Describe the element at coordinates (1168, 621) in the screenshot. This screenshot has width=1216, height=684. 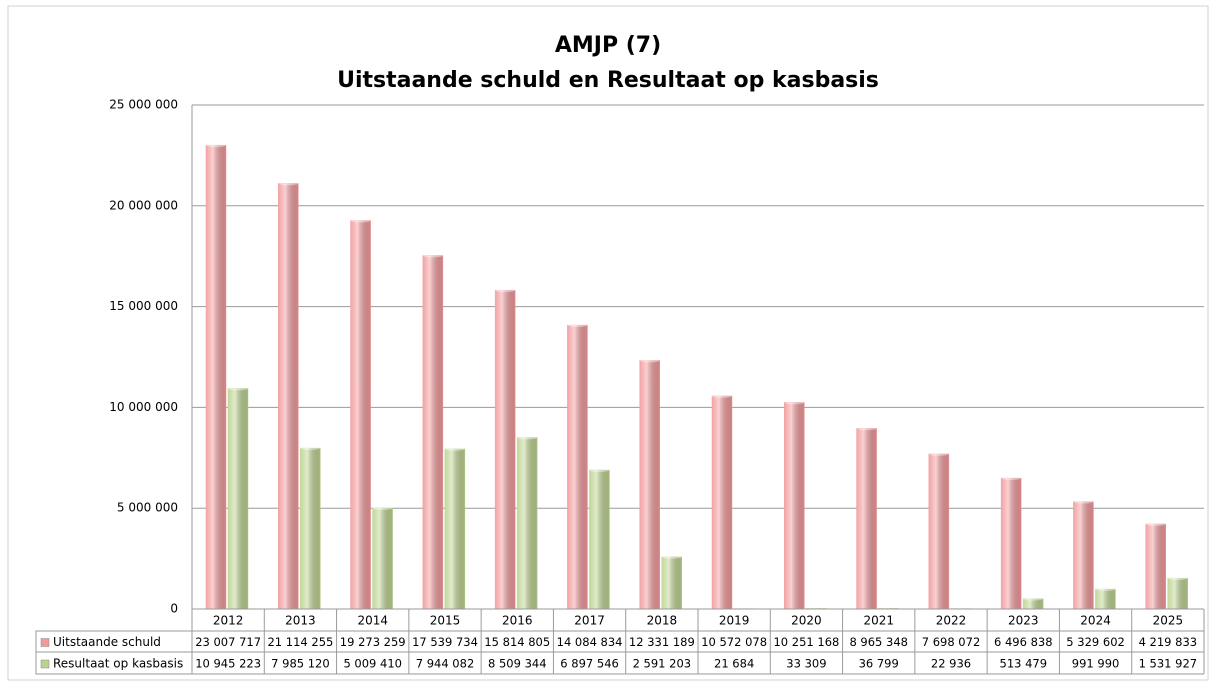
I see `x-tick-label: 2025` at that location.